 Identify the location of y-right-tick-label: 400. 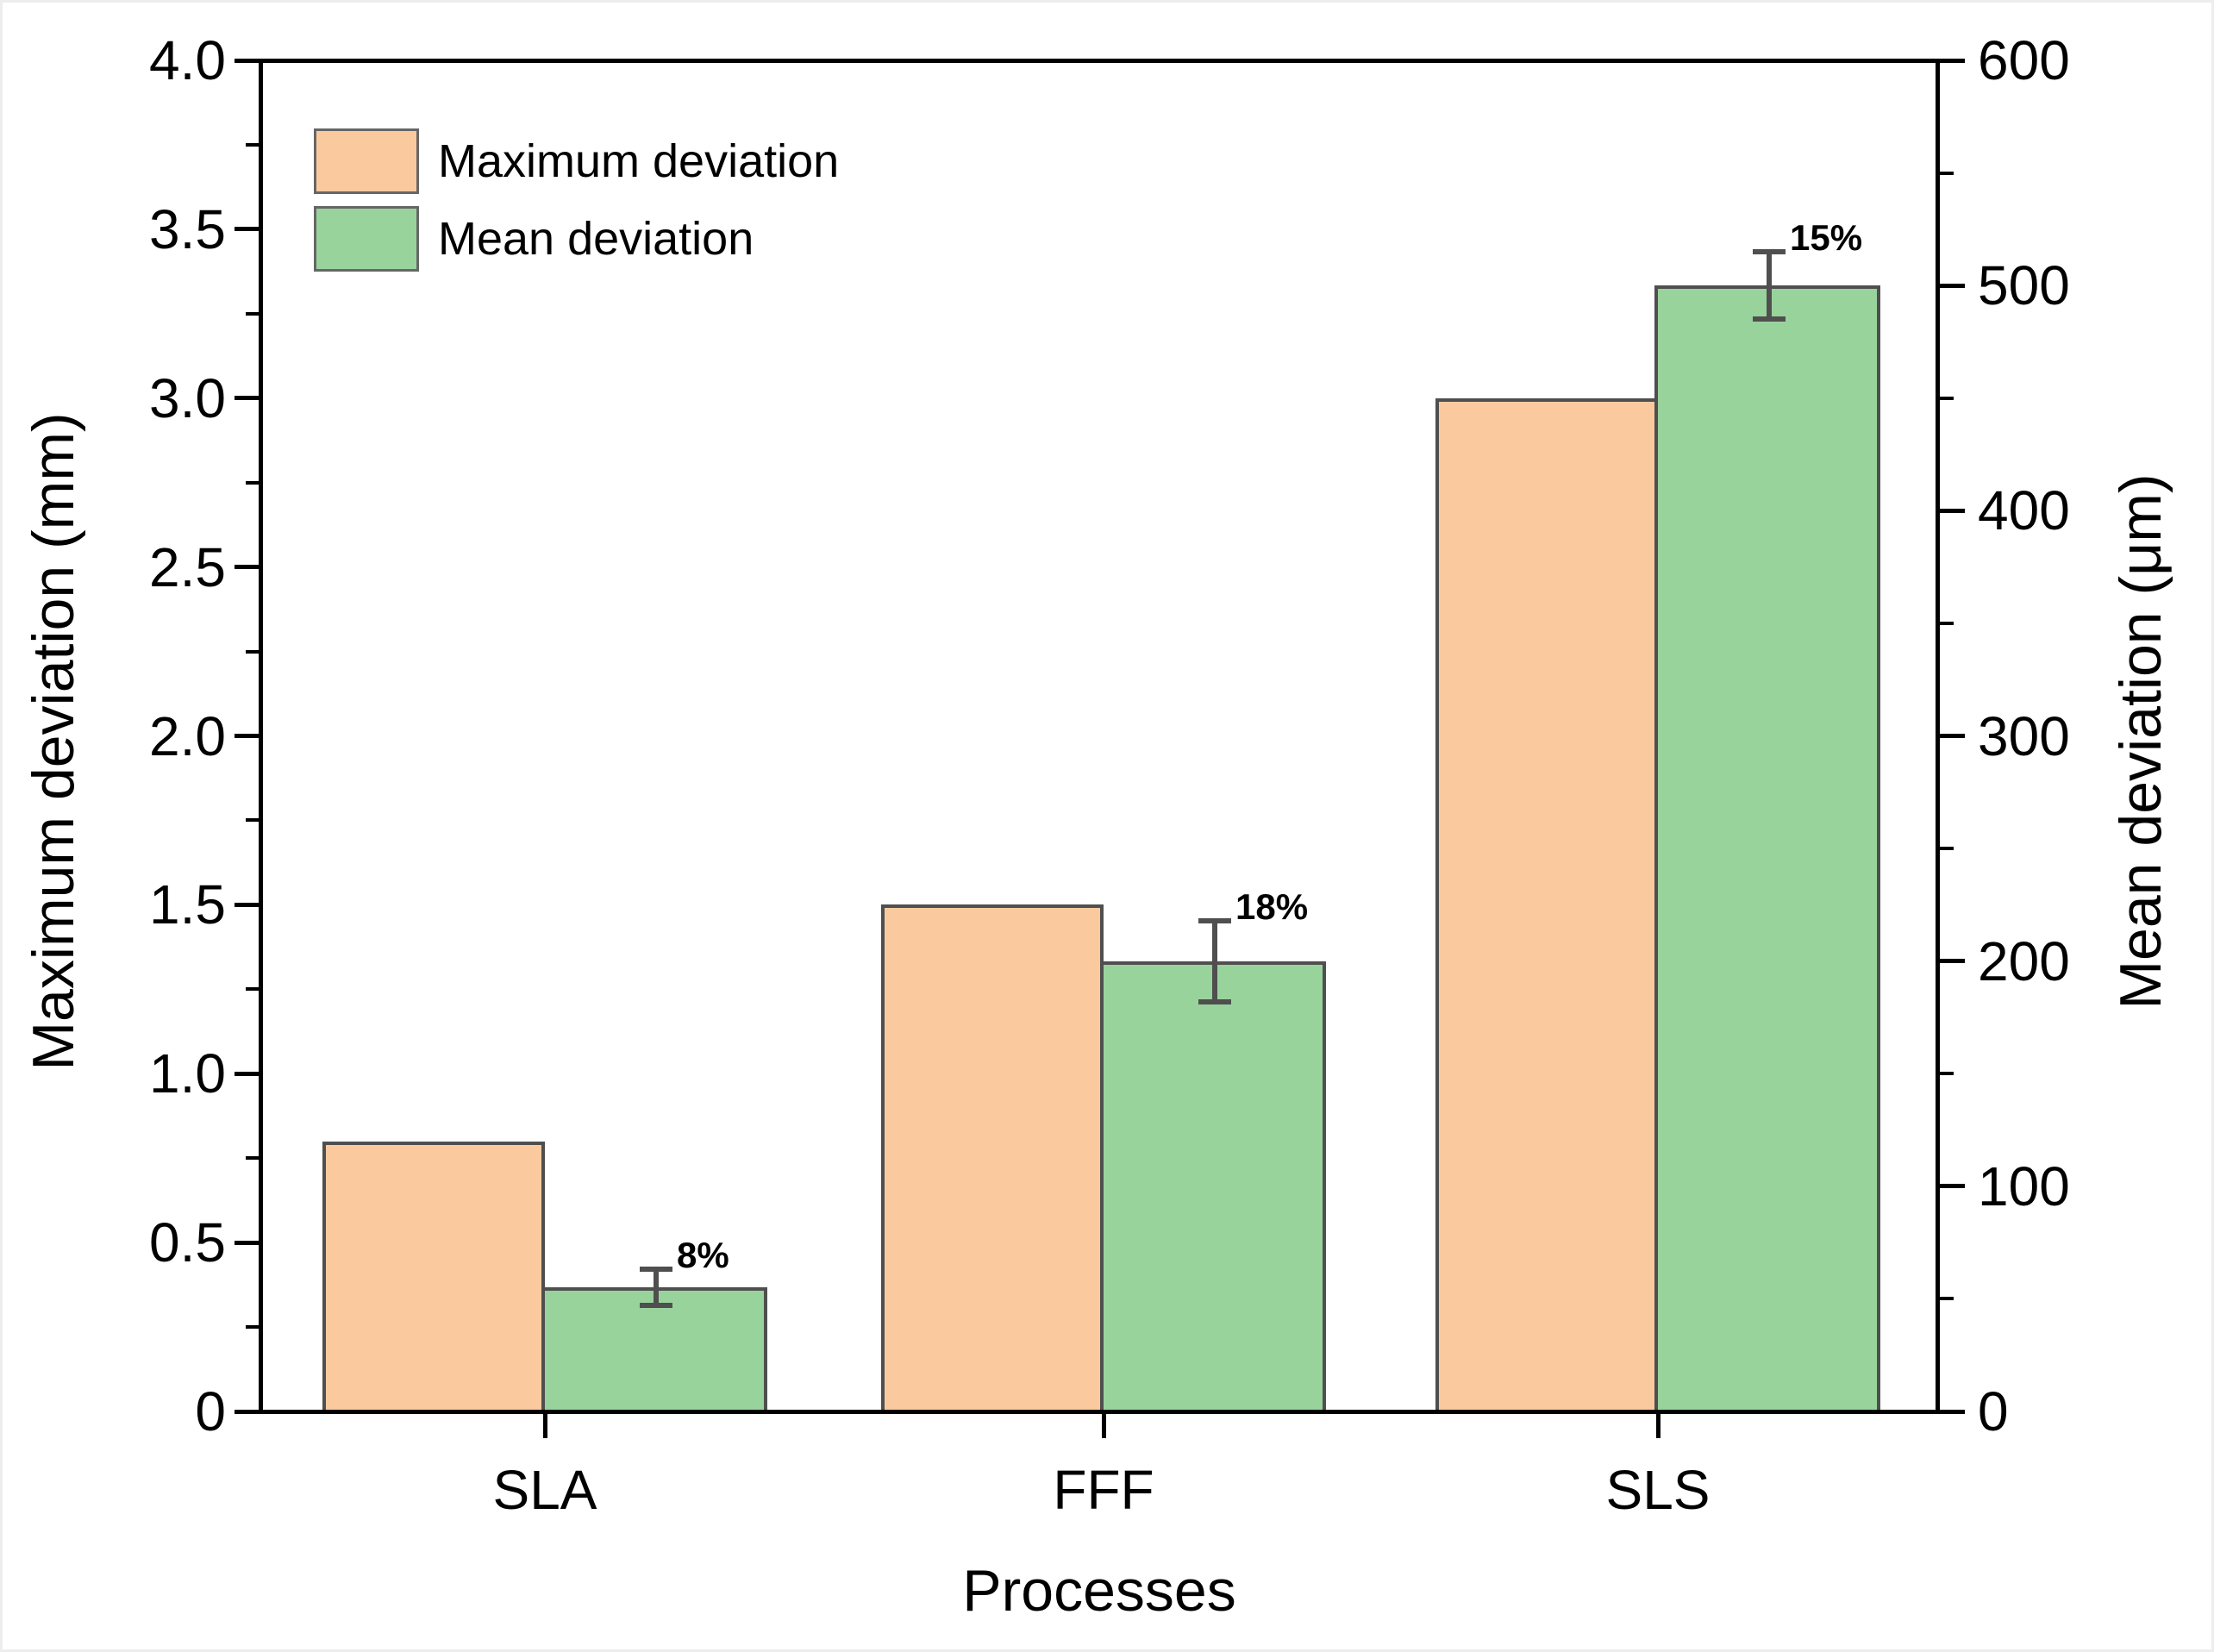
(2024, 510).